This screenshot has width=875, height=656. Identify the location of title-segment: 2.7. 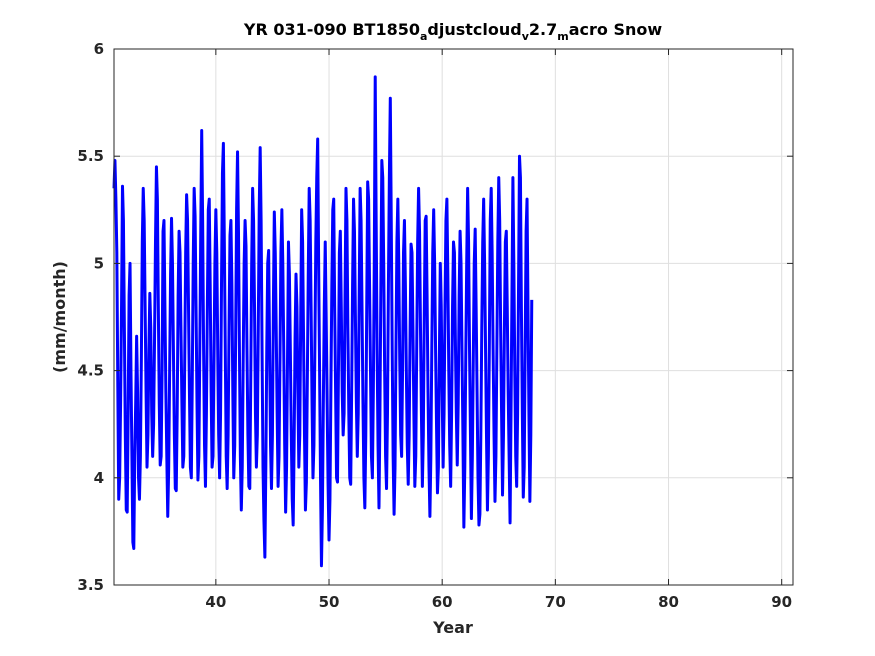
(543, 29).